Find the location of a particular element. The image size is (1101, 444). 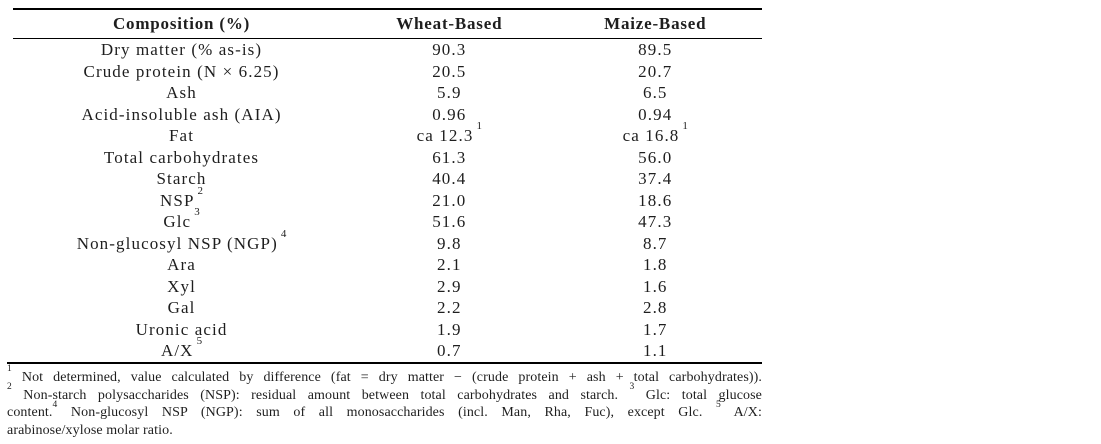

row-label-text: Gal is located at coordinates (181, 307).